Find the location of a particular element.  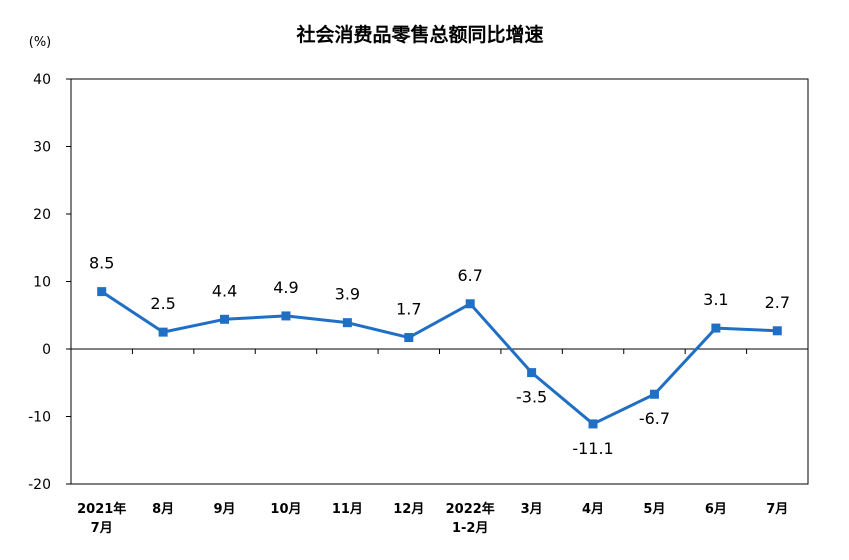

x-tick-label: 12月 is located at coordinates (408, 509).